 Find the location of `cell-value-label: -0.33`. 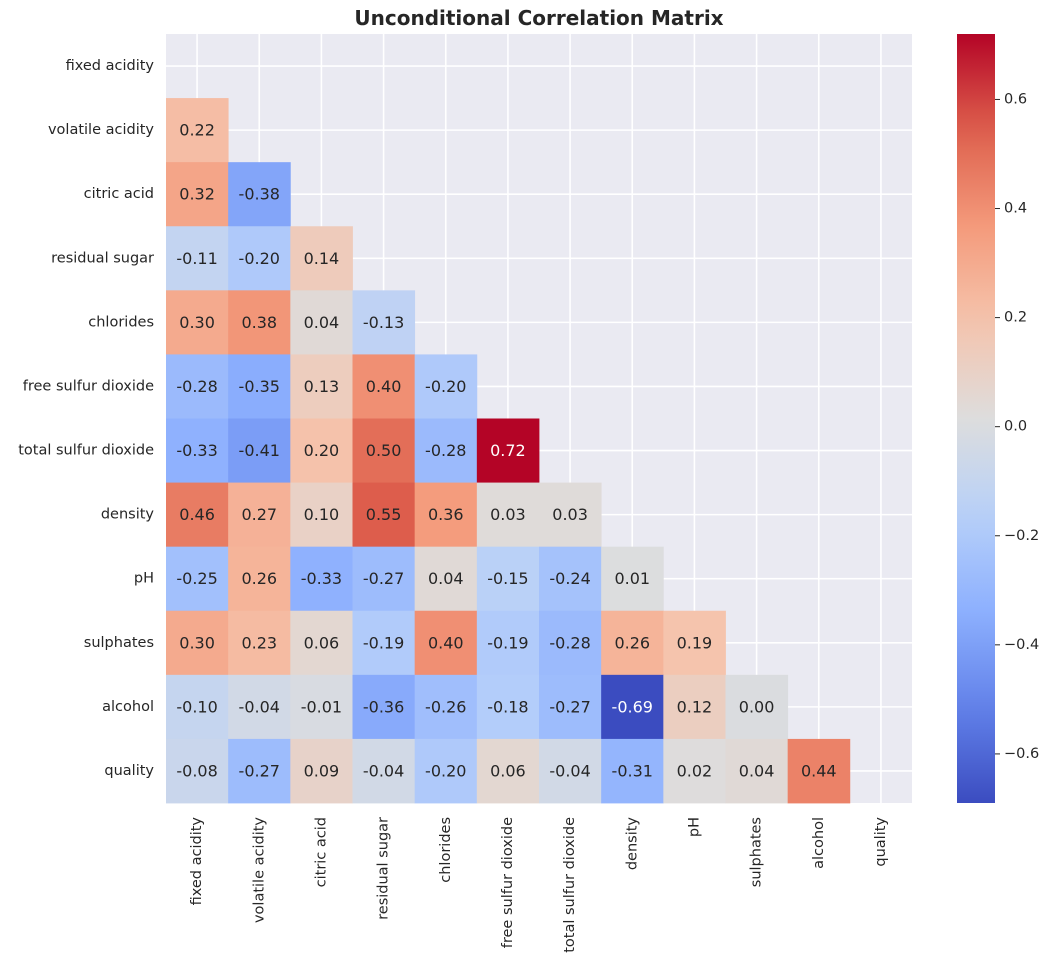

cell-value-label: -0.33 is located at coordinates (321, 578).